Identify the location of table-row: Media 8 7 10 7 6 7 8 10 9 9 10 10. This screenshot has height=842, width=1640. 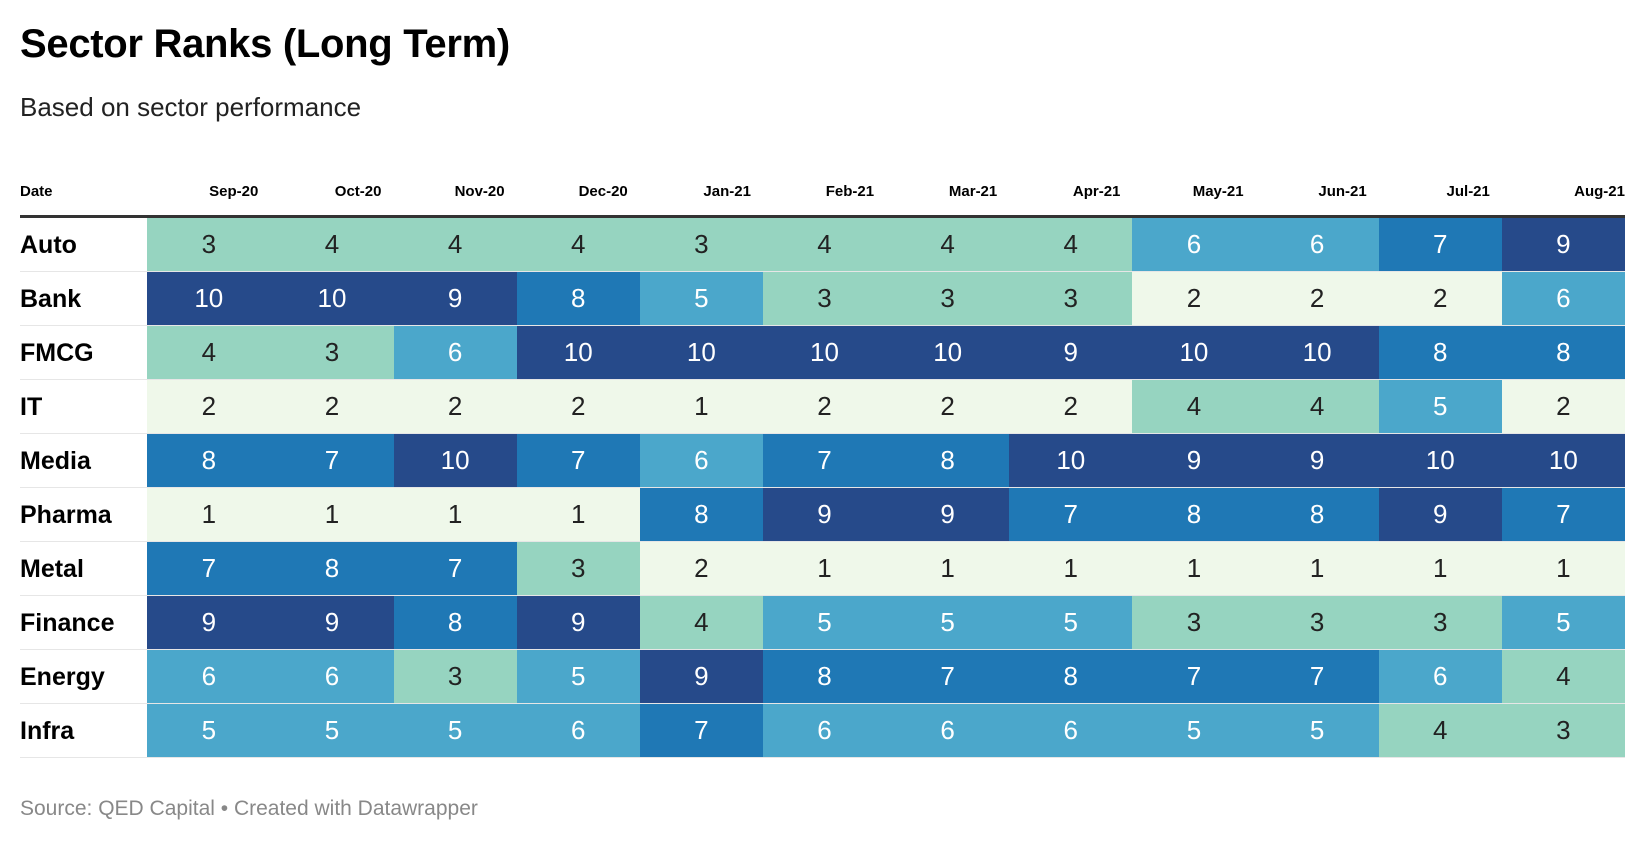
(822, 461).